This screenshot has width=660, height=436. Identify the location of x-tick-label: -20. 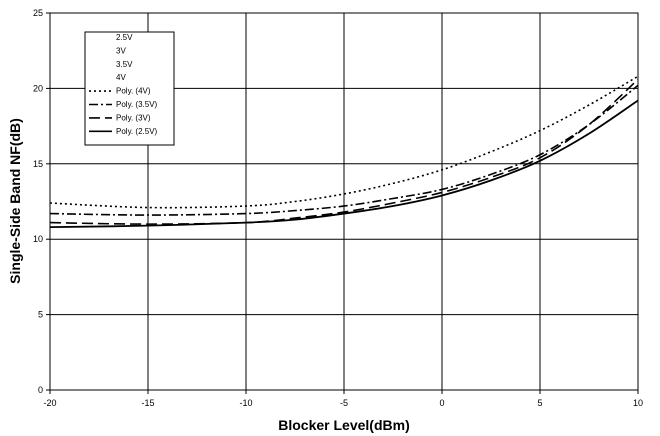
(49, 403).